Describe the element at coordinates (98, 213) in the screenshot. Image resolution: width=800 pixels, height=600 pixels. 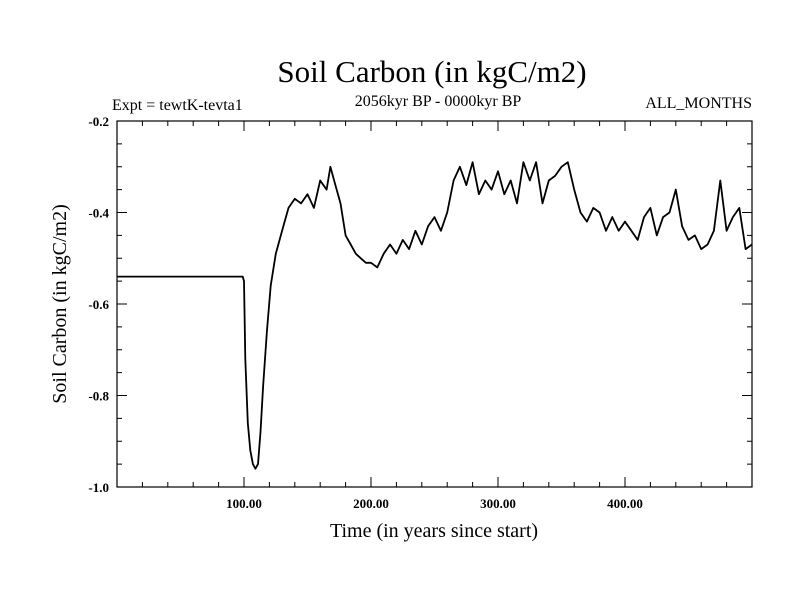
I see `y-tick-label: -0.4` at that location.